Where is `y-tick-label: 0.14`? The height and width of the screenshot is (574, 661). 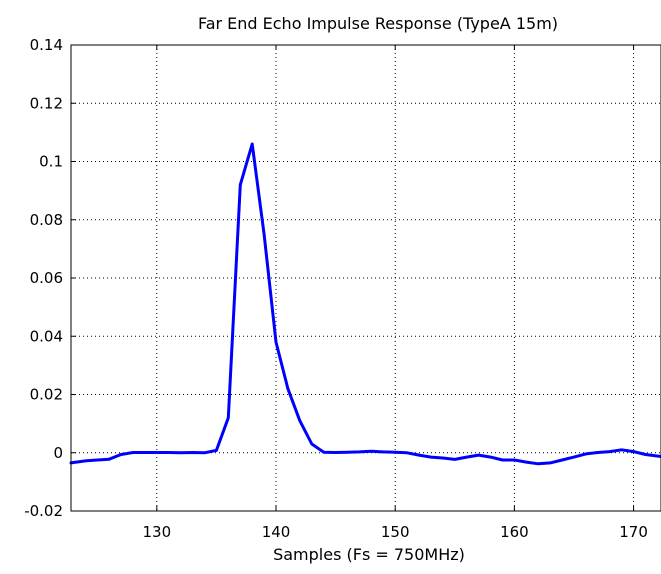 y-tick-label: 0.14 is located at coordinates (46, 45).